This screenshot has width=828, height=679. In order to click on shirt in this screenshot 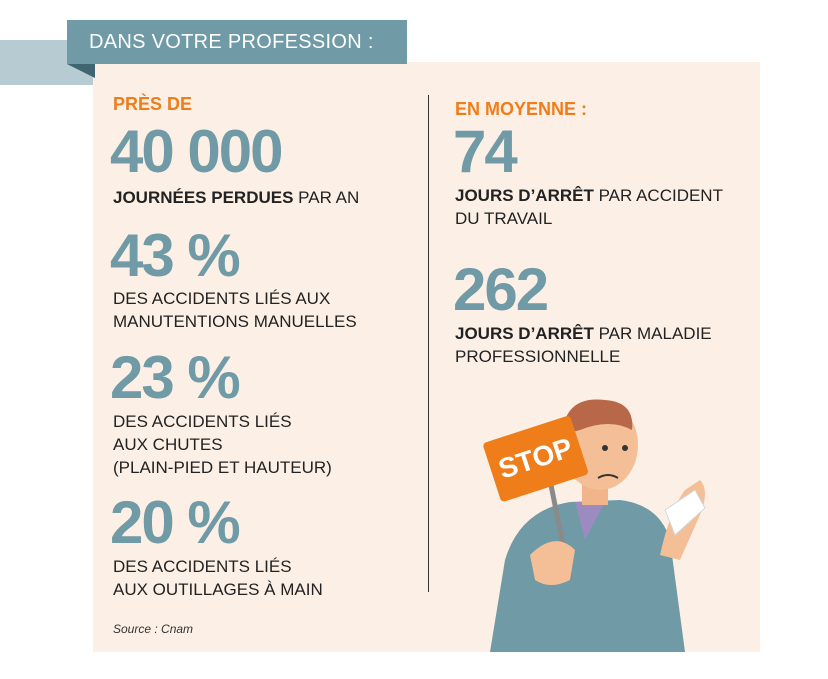, I will do `click(590, 521)`.